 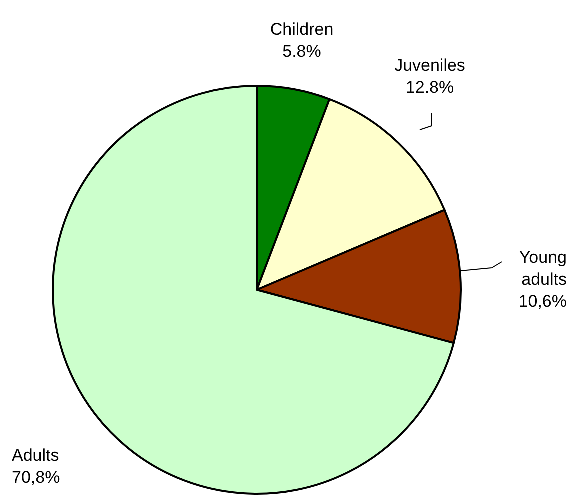 I want to click on data-label: 12.8%, so click(x=430, y=88).